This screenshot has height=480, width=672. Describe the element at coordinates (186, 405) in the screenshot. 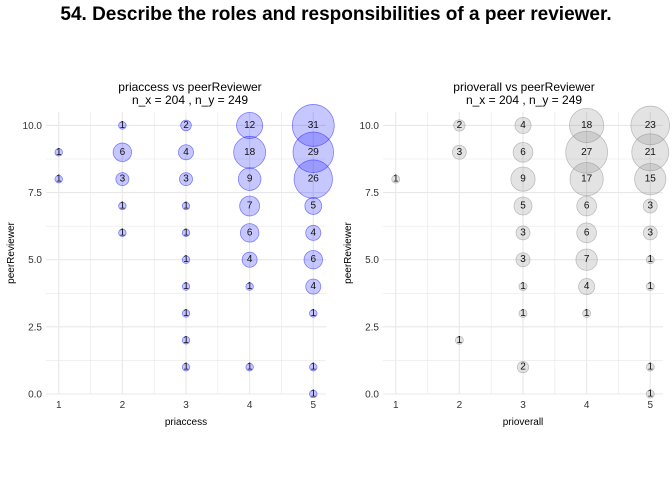

I see `x-tick-label: 3` at that location.